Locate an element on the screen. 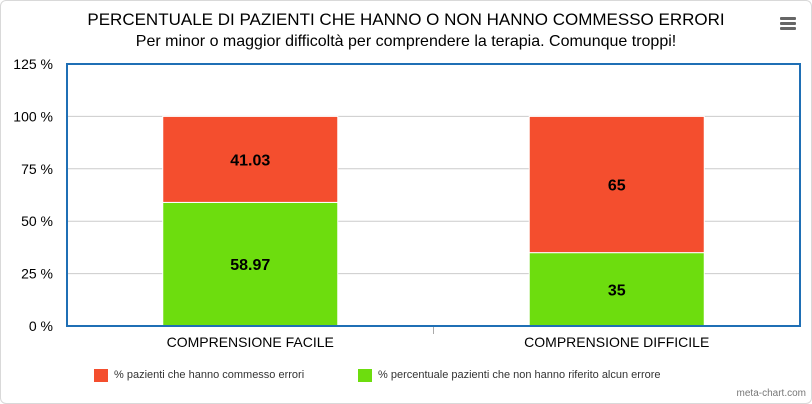 The width and height of the screenshot is (812, 404). y-tick-label: 100 % is located at coordinates (33, 116).